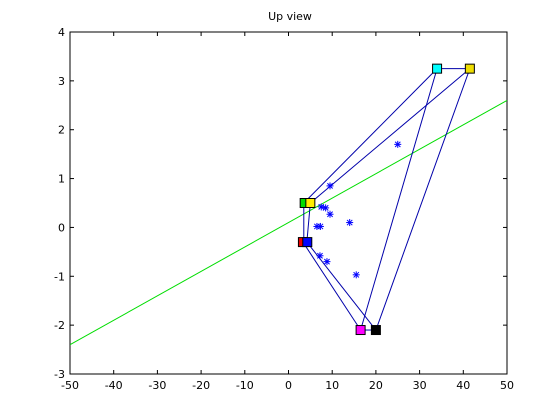  What do you see at coordinates (61, 179) in the screenshot?
I see `y-tick-label: 1` at bounding box center [61, 179].